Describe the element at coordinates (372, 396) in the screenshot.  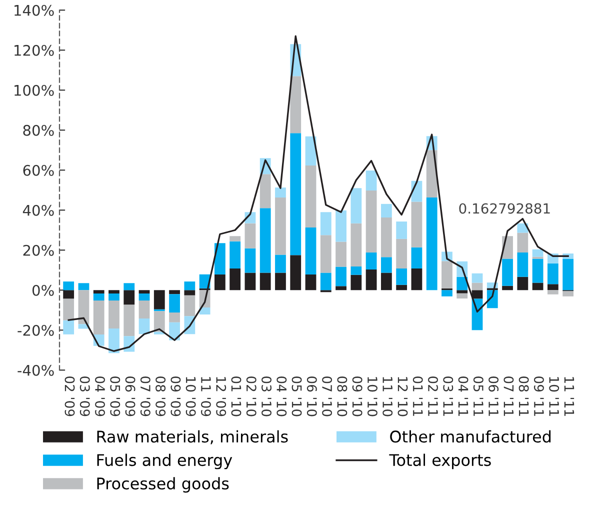
I see `x-tick-label: 10 '10` at that location.